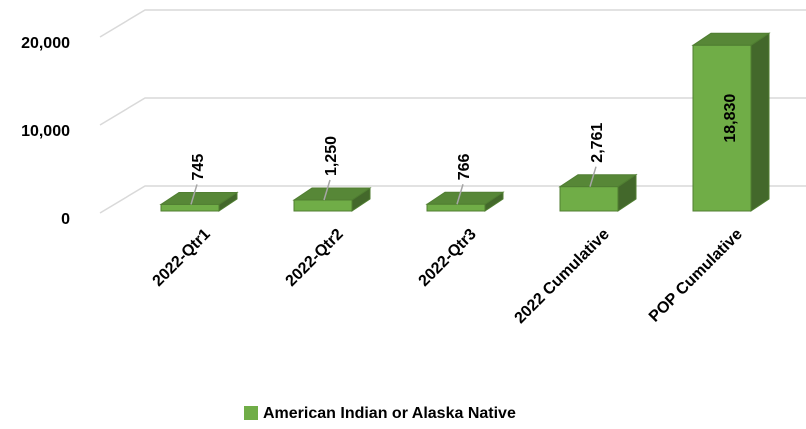  What do you see at coordinates (696, 276) in the screenshot?
I see `x-tick-label: POP Cumulative` at bounding box center [696, 276].